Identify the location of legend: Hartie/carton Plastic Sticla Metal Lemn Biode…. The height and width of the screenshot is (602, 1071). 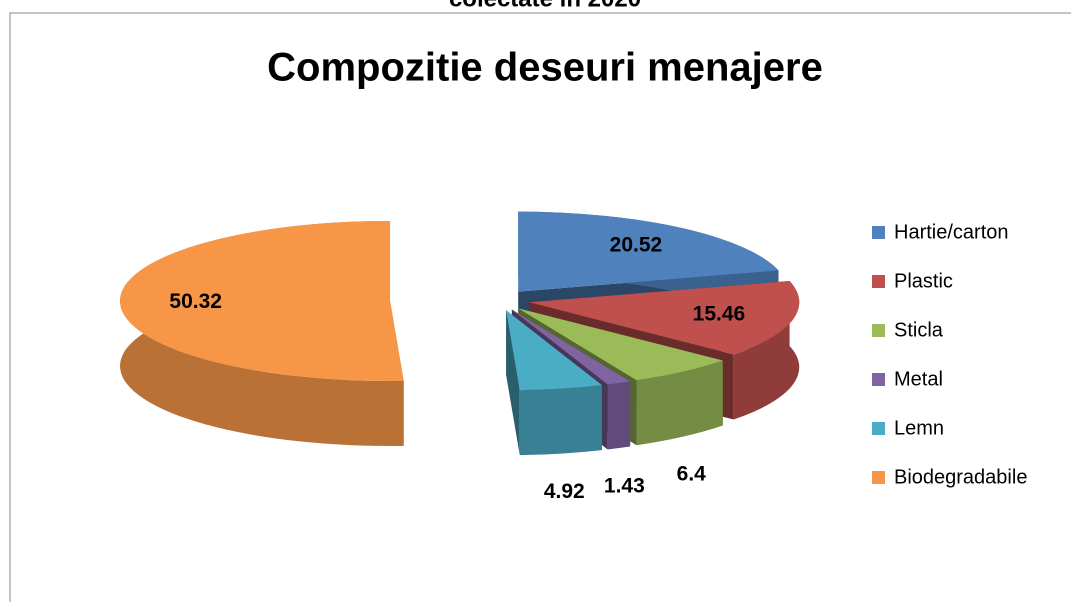
(949, 354).